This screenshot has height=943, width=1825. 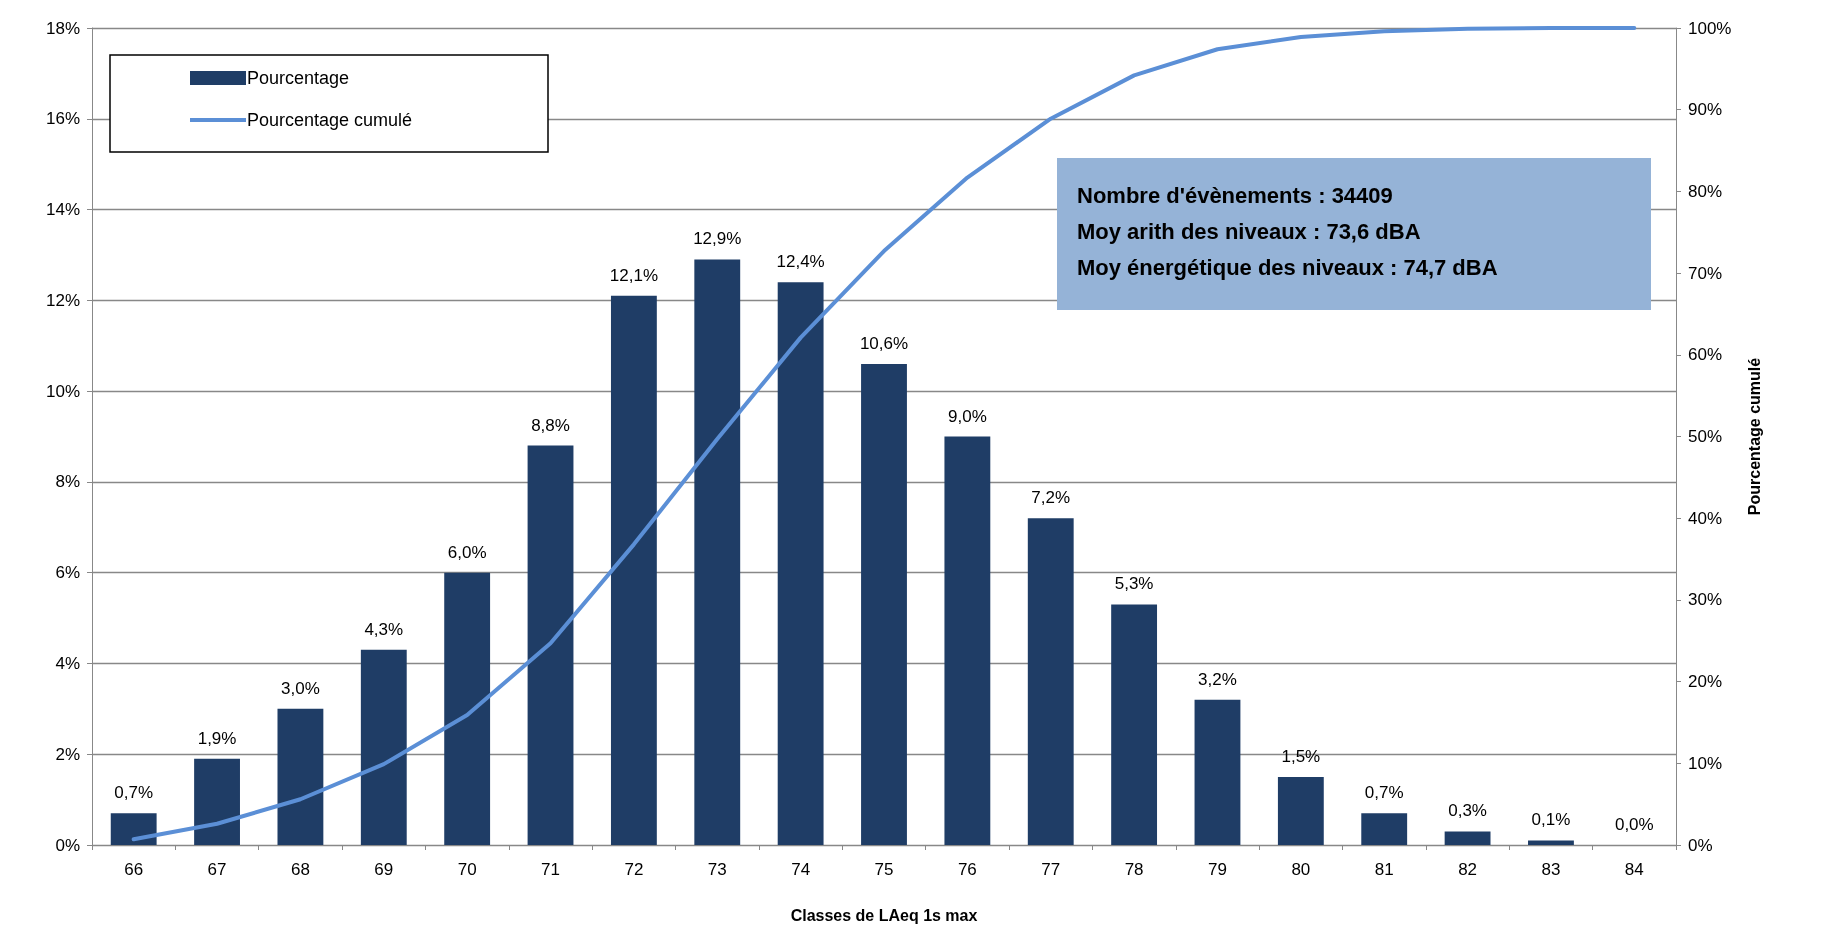 I want to click on data-label: 0,3%, so click(x=1467, y=811).